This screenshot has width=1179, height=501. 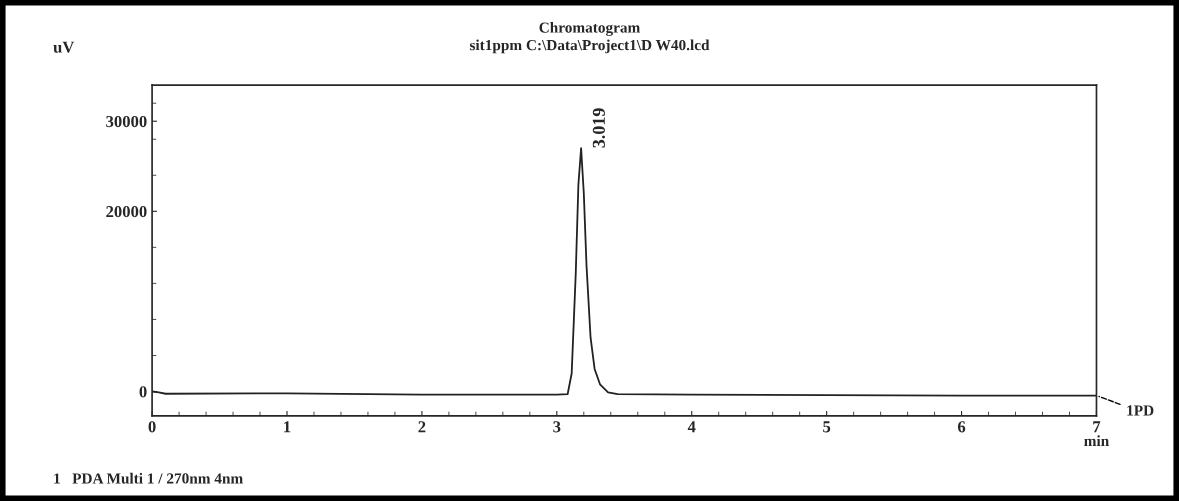 I want to click on x-axis-title: min, so click(x=1096, y=440).